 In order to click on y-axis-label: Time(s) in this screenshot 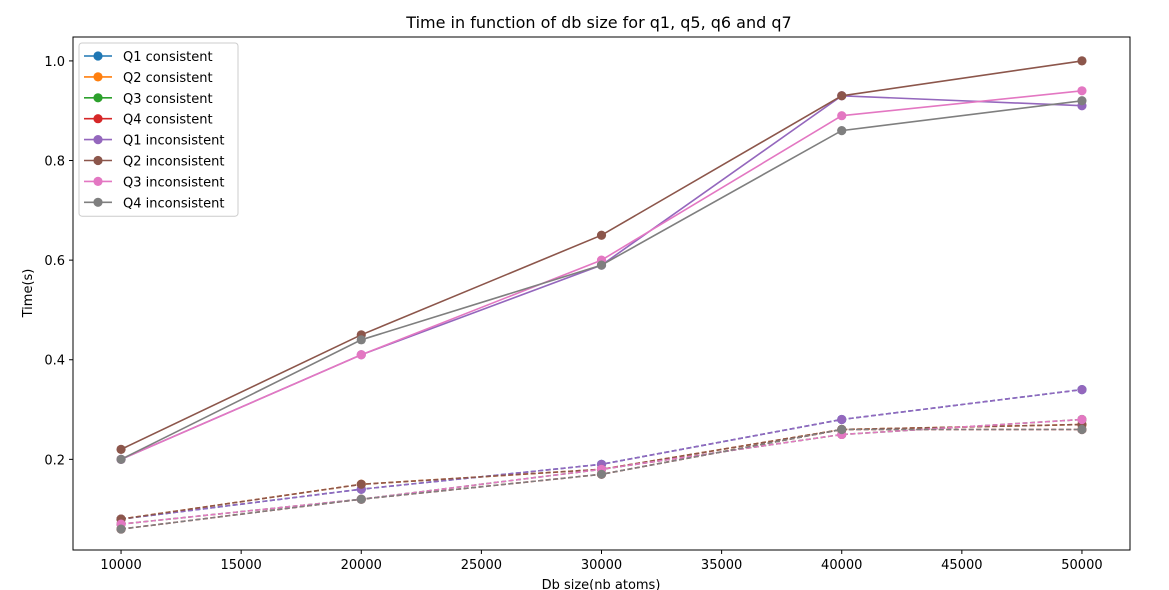, I will do `click(28, 294)`.